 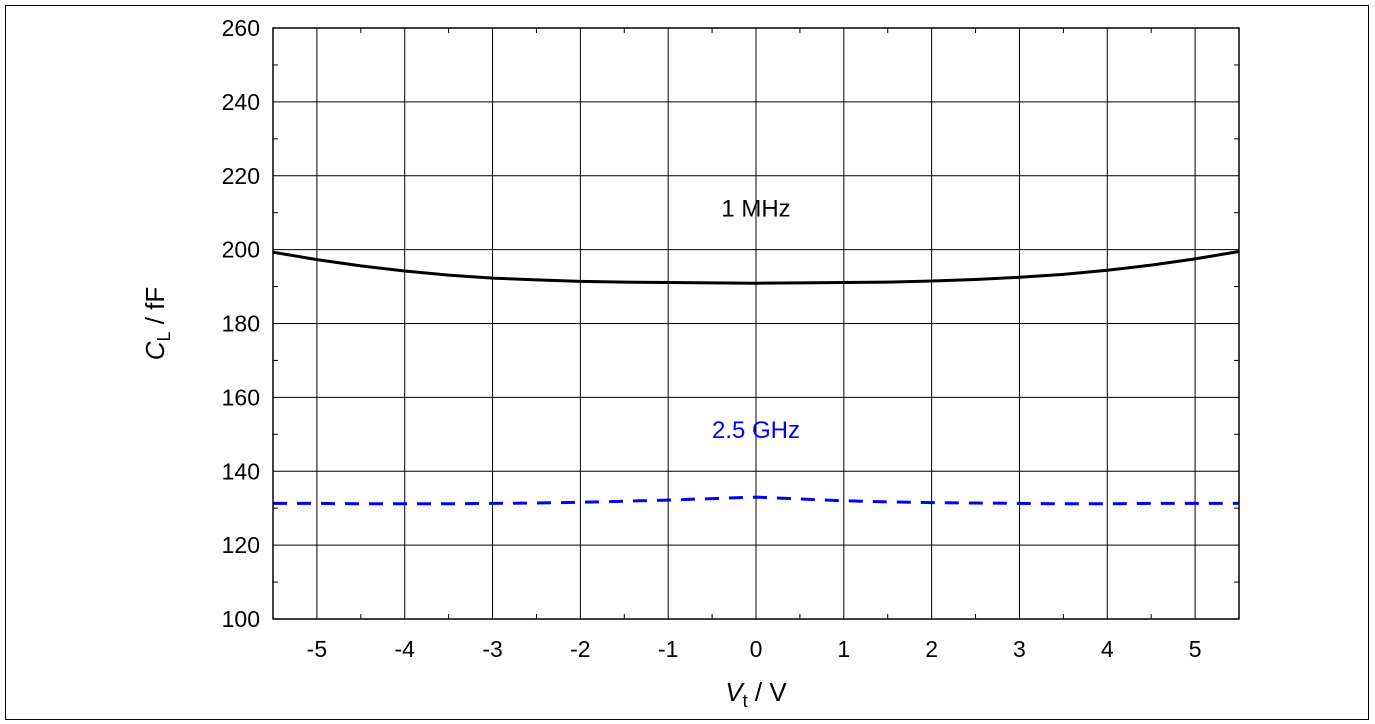 I want to click on y-tick-label: 200, so click(x=241, y=250).